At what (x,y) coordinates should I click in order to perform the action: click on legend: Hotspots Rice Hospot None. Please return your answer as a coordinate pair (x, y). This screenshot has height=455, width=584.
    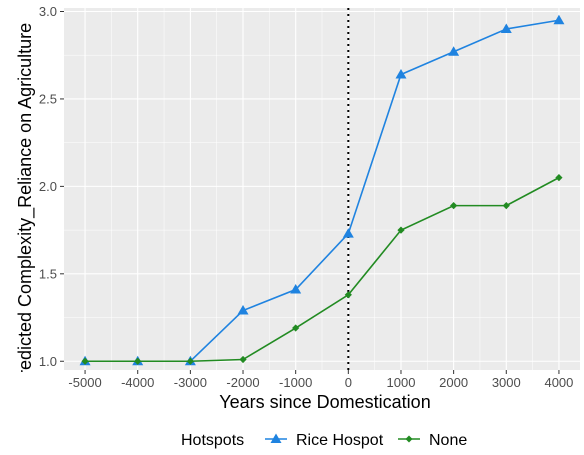
    Looking at the image, I should click on (324, 440).